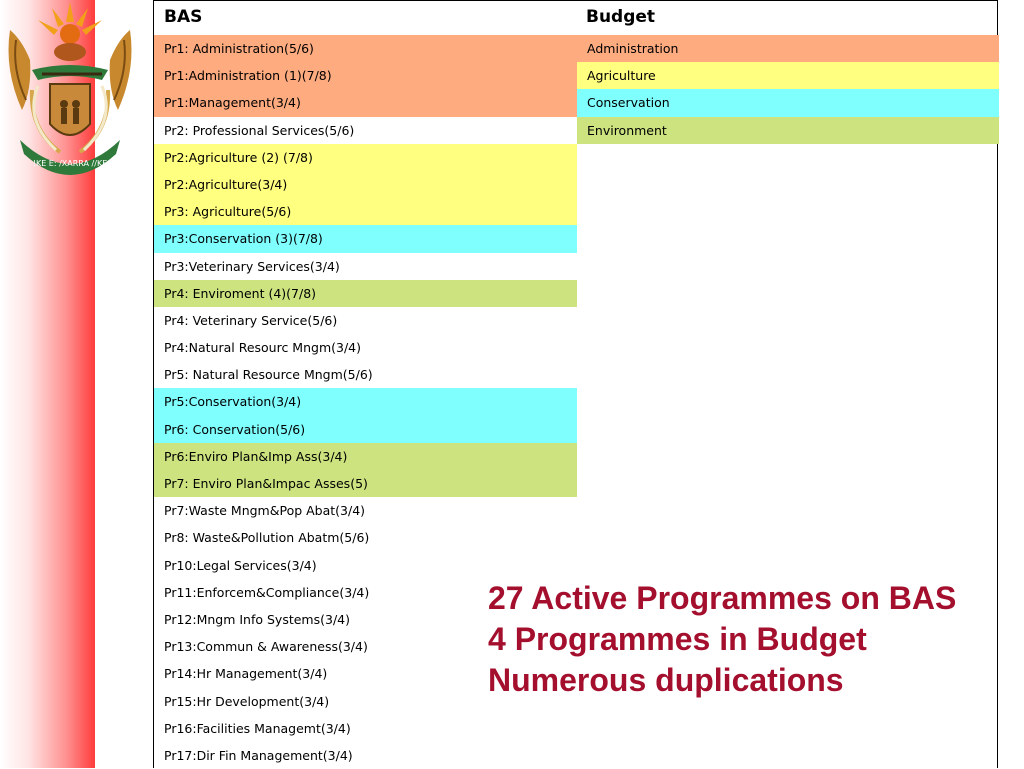  Describe the element at coordinates (365, 293) in the screenshot. I see `bas-programme-row: Pr4: Enviroment (4)(7/8)` at that location.